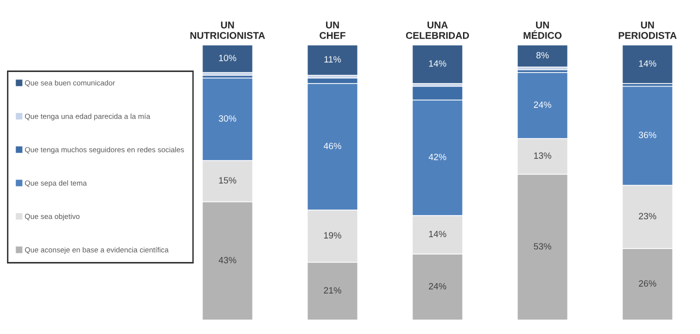  Describe the element at coordinates (333, 290) in the screenshot. I see `data-label: 21%` at that location.